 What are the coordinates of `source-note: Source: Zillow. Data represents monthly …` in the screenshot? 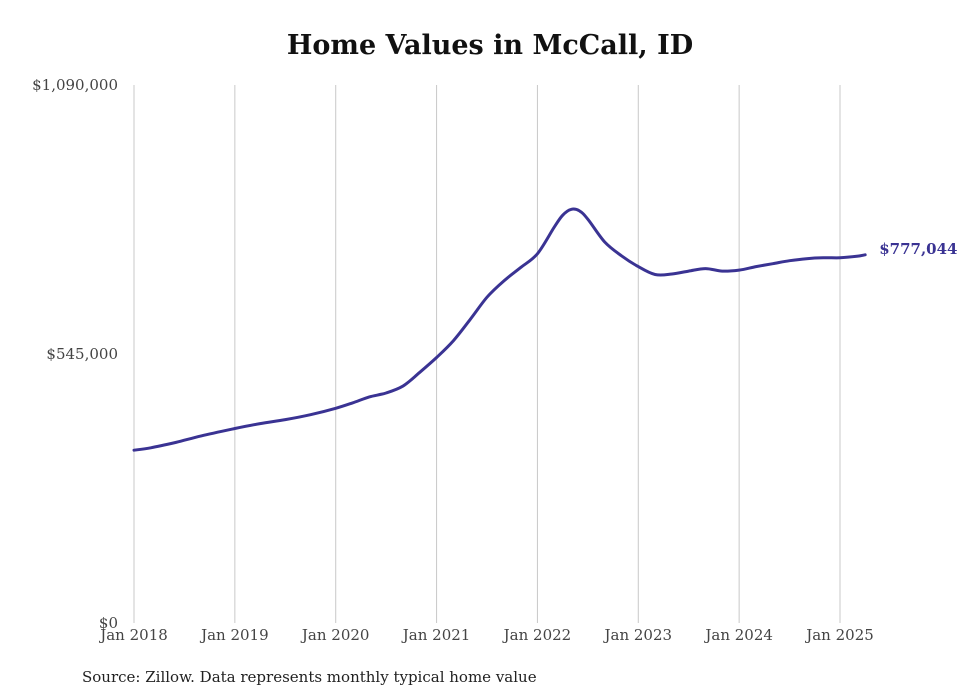 It's located at (309, 677).